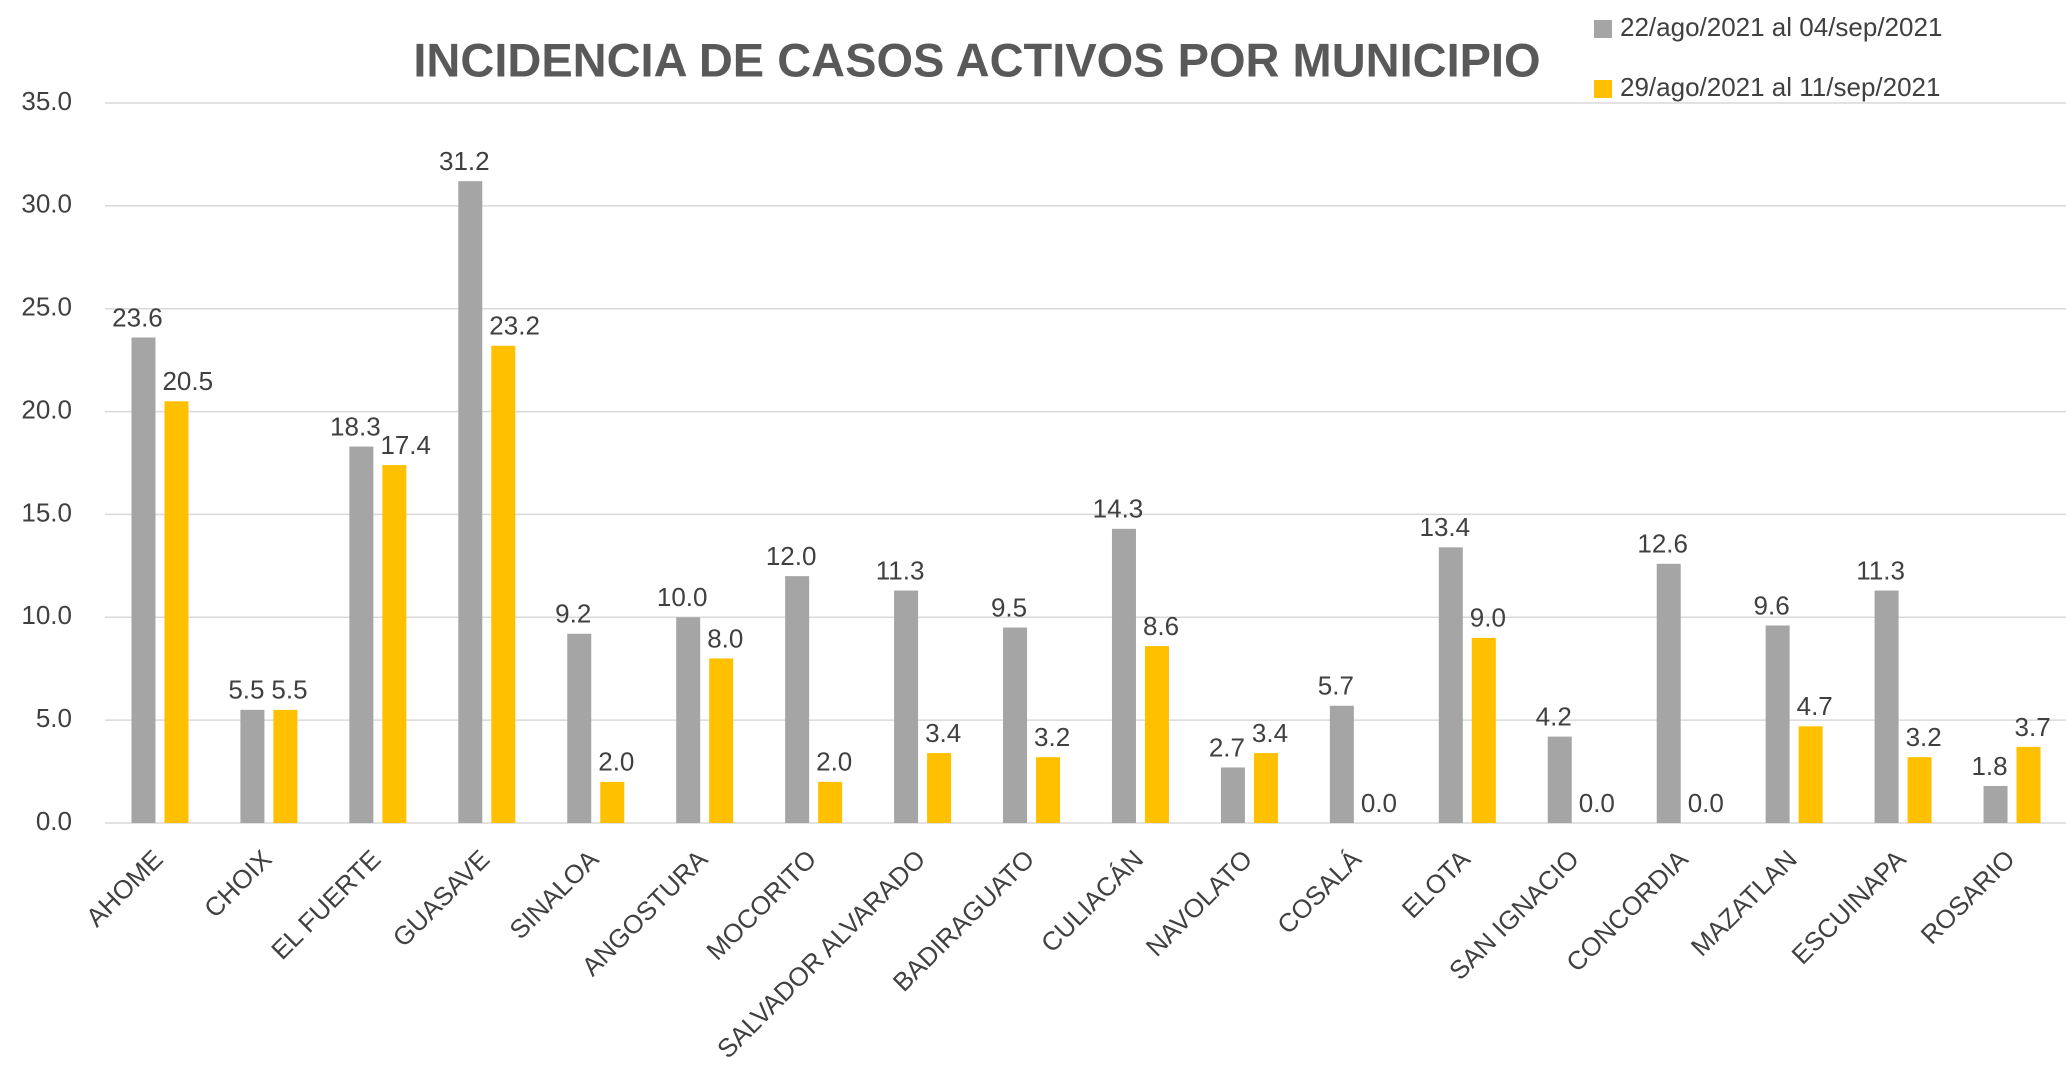 The image size is (2066, 1076). I want to click on y-tick-label: 5.0, so click(54, 718).